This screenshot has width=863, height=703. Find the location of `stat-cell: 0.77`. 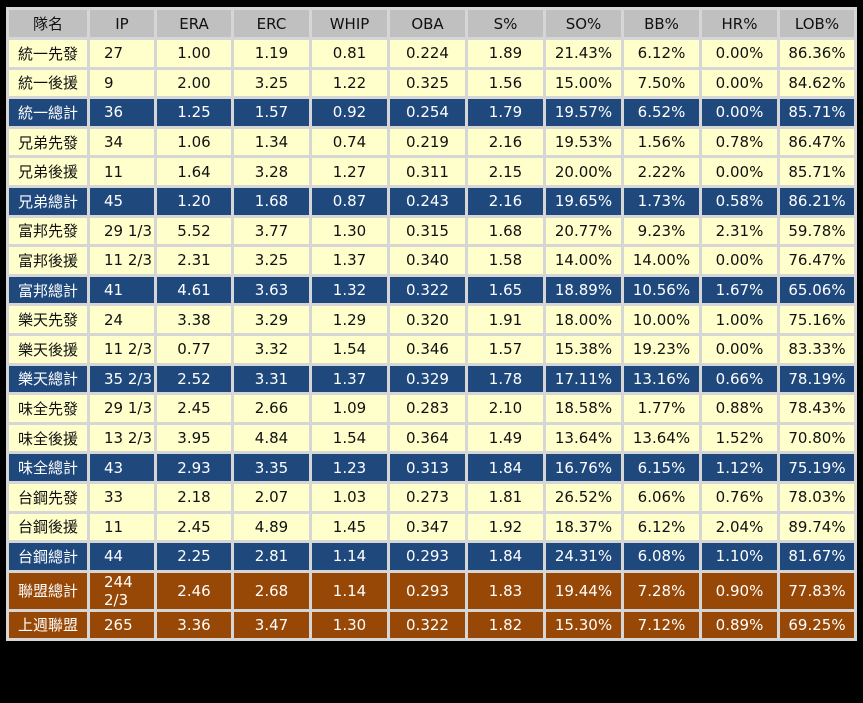

stat-cell: 0.77 is located at coordinates (194, 349).